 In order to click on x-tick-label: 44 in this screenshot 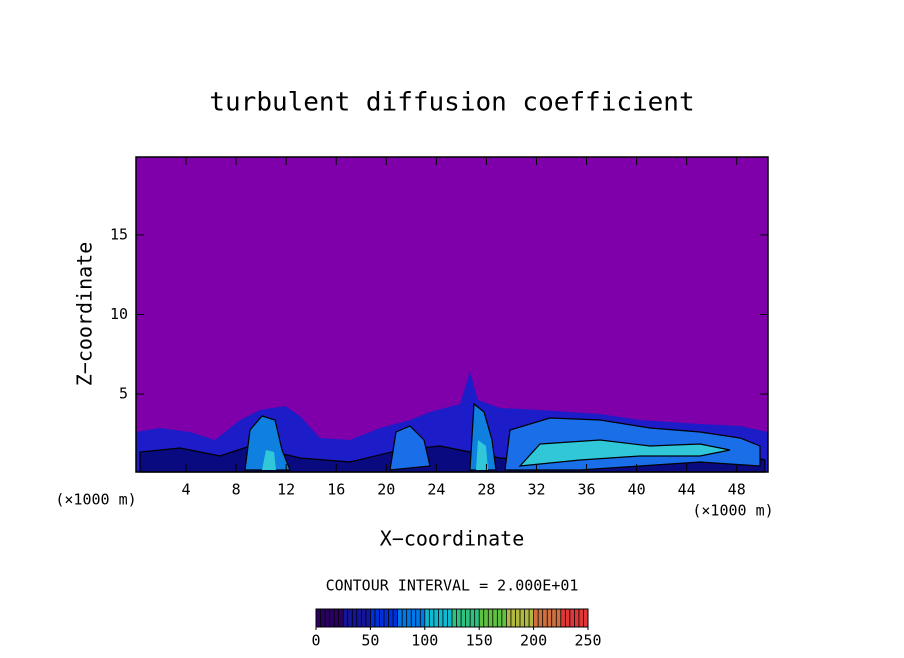, I will do `click(687, 490)`.